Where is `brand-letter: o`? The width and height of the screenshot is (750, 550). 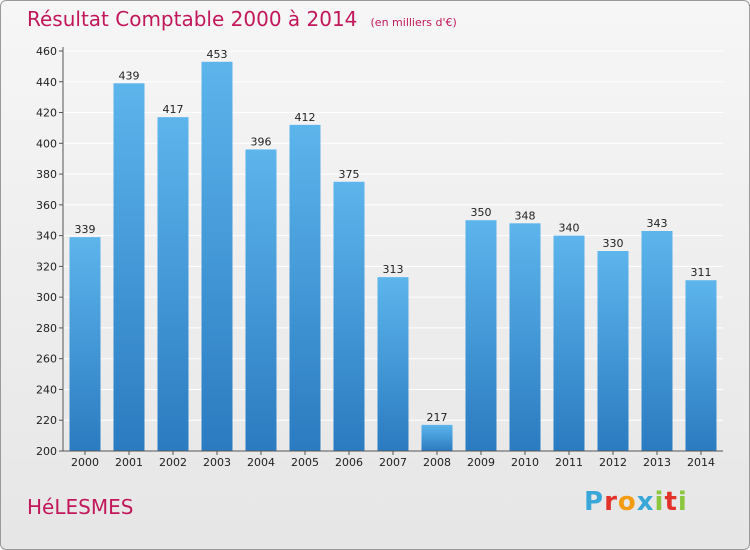 brand-letter: o is located at coordinates (627, 502).